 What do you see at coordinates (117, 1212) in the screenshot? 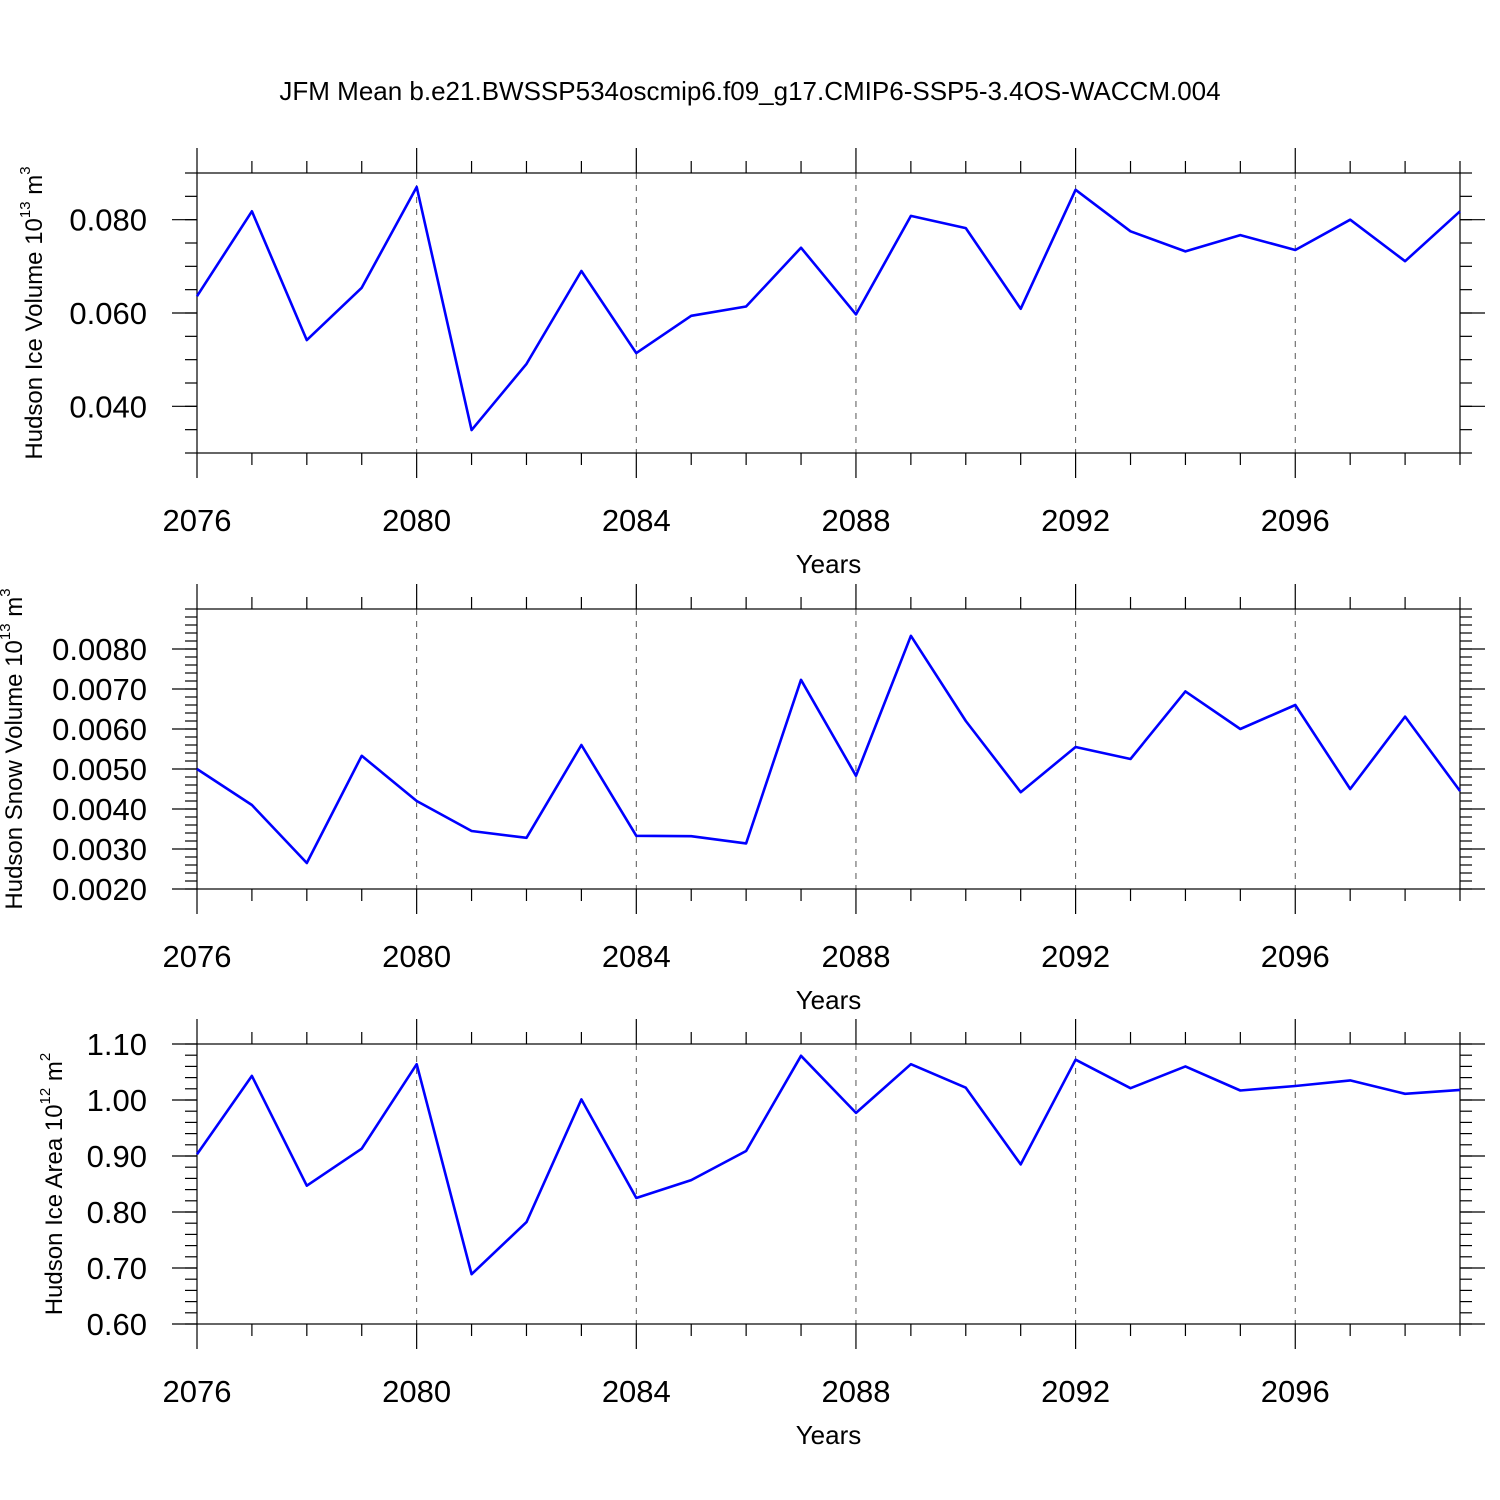
I see `y-tick-label: 0.80` at bounding box center [117, 1212].